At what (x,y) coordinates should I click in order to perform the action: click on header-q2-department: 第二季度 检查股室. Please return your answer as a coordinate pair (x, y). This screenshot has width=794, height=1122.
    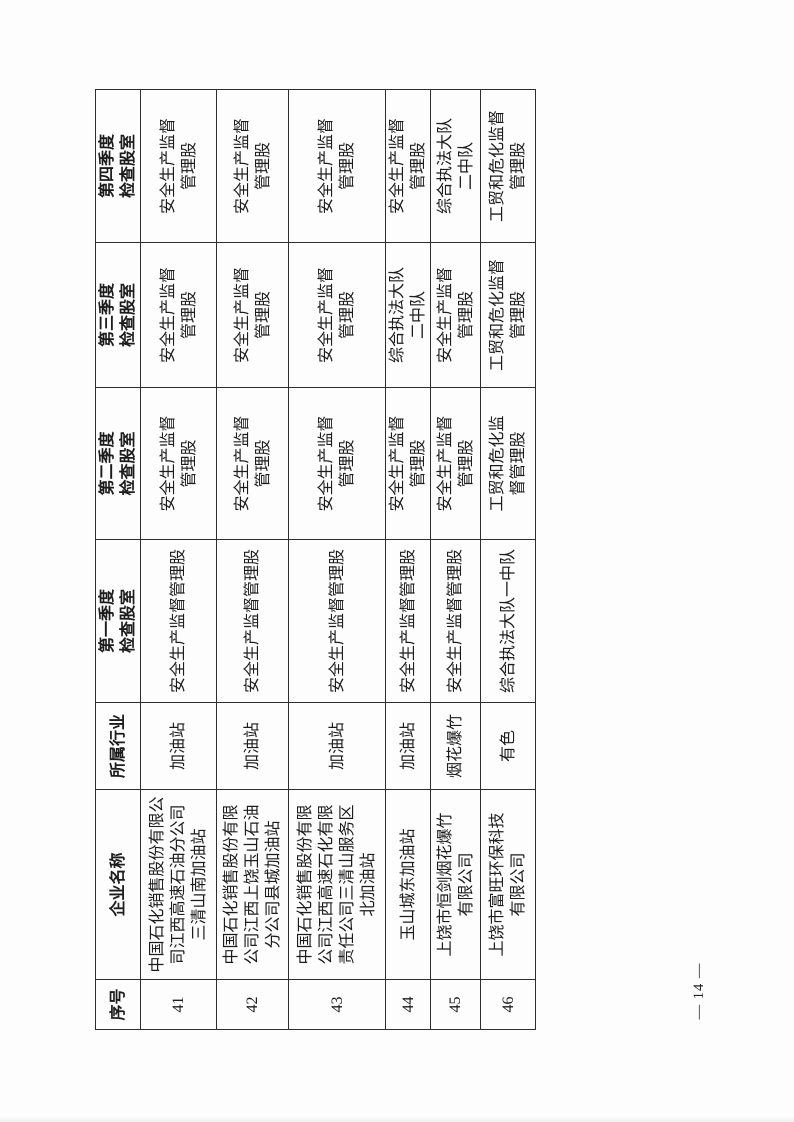
    Looking at the image, I should click on (118, 463).